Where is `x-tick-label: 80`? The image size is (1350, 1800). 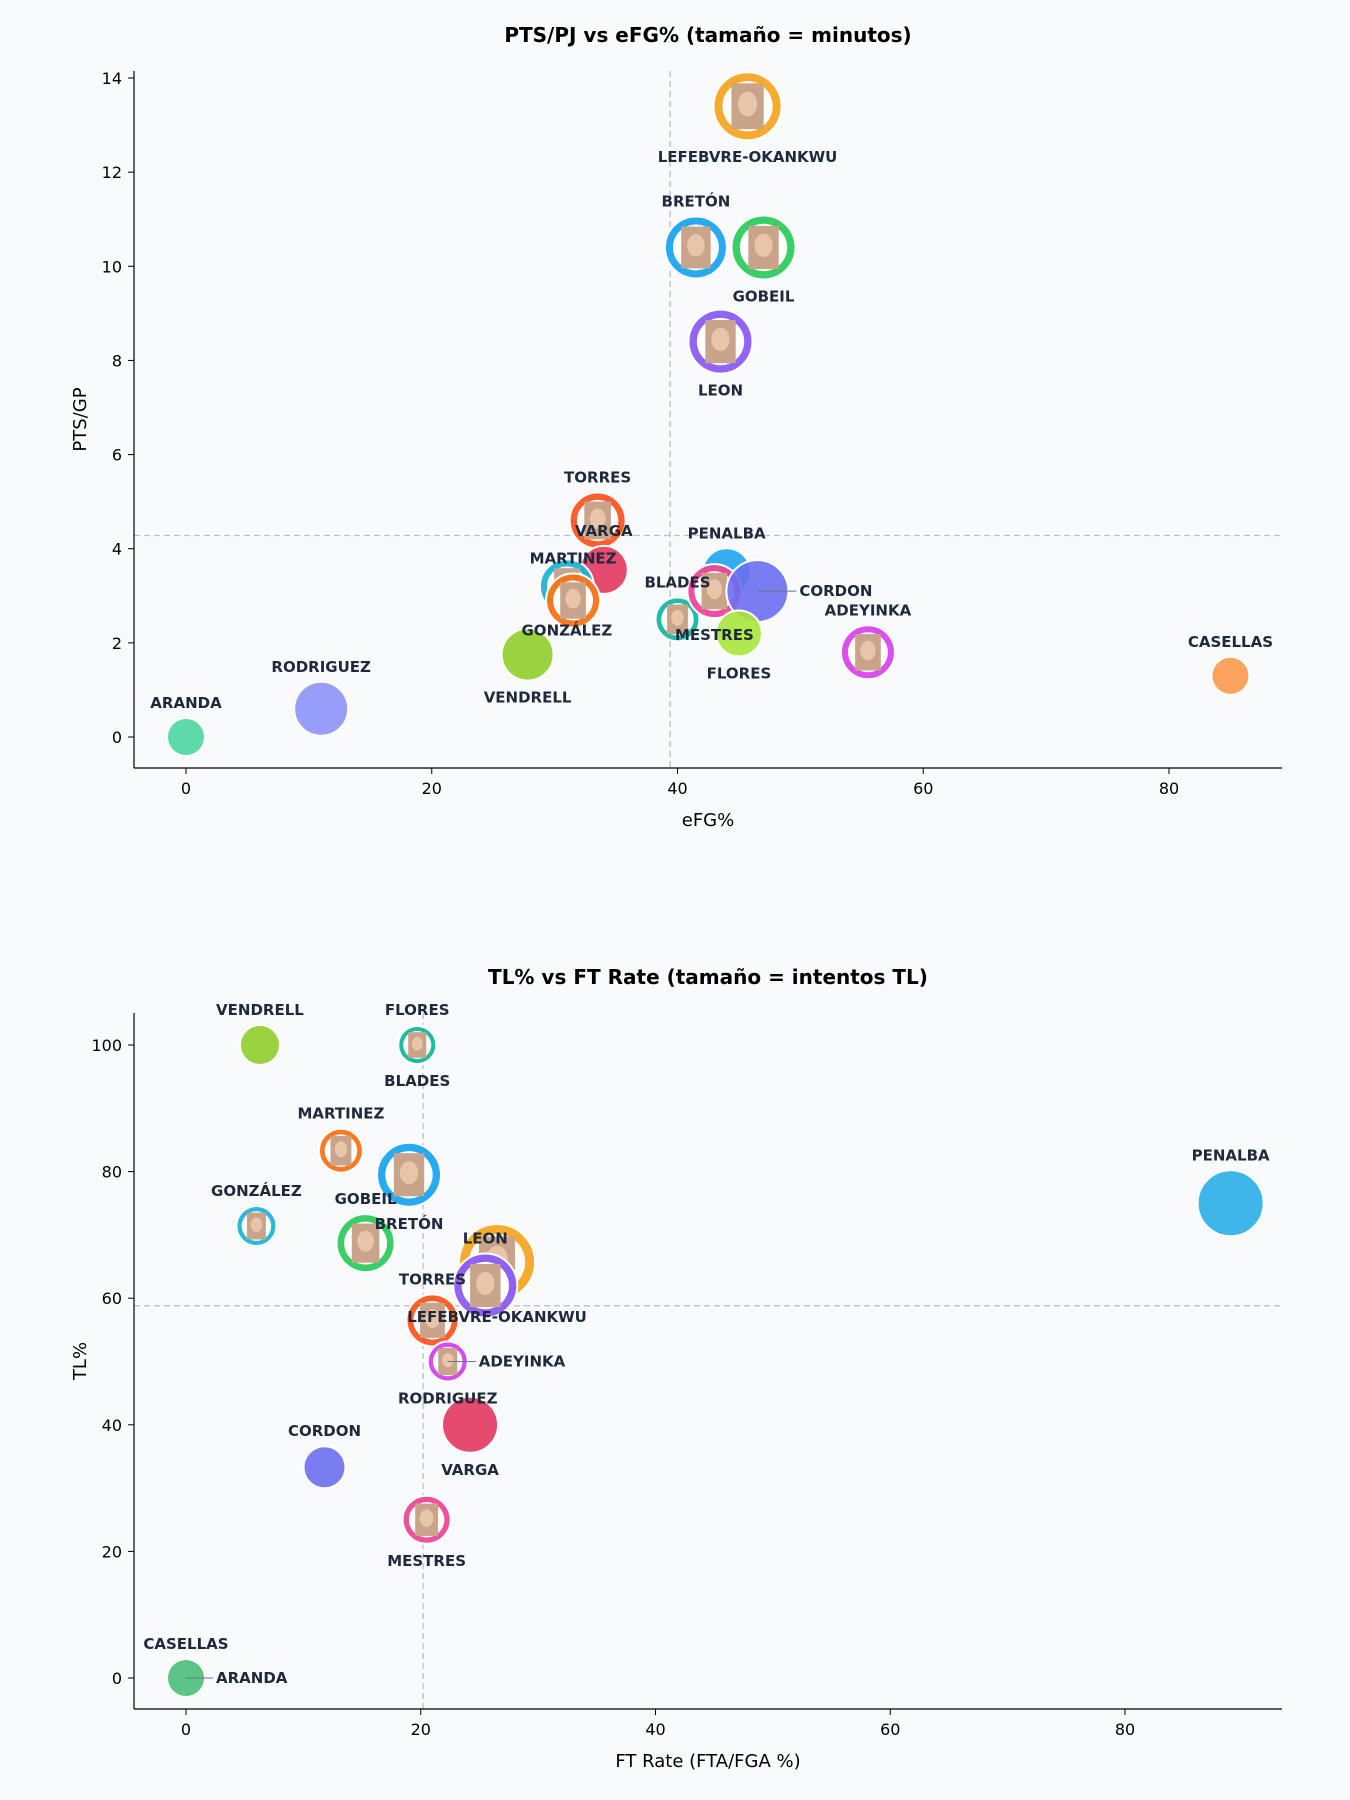 x-tick-label: 80 is located at coordinates (1169, 788).